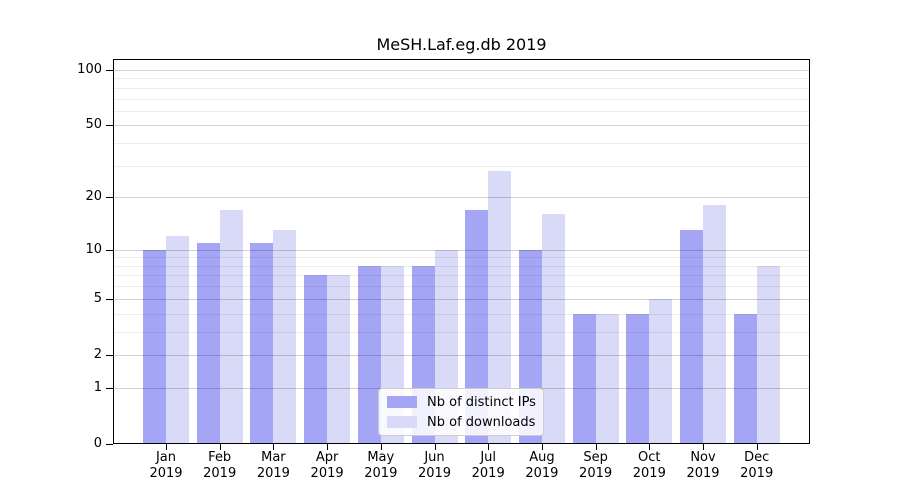 The width and height of the screenshot is (900, 500). I want to click on x-tick-label: Nov 2019, so click(703, 466).